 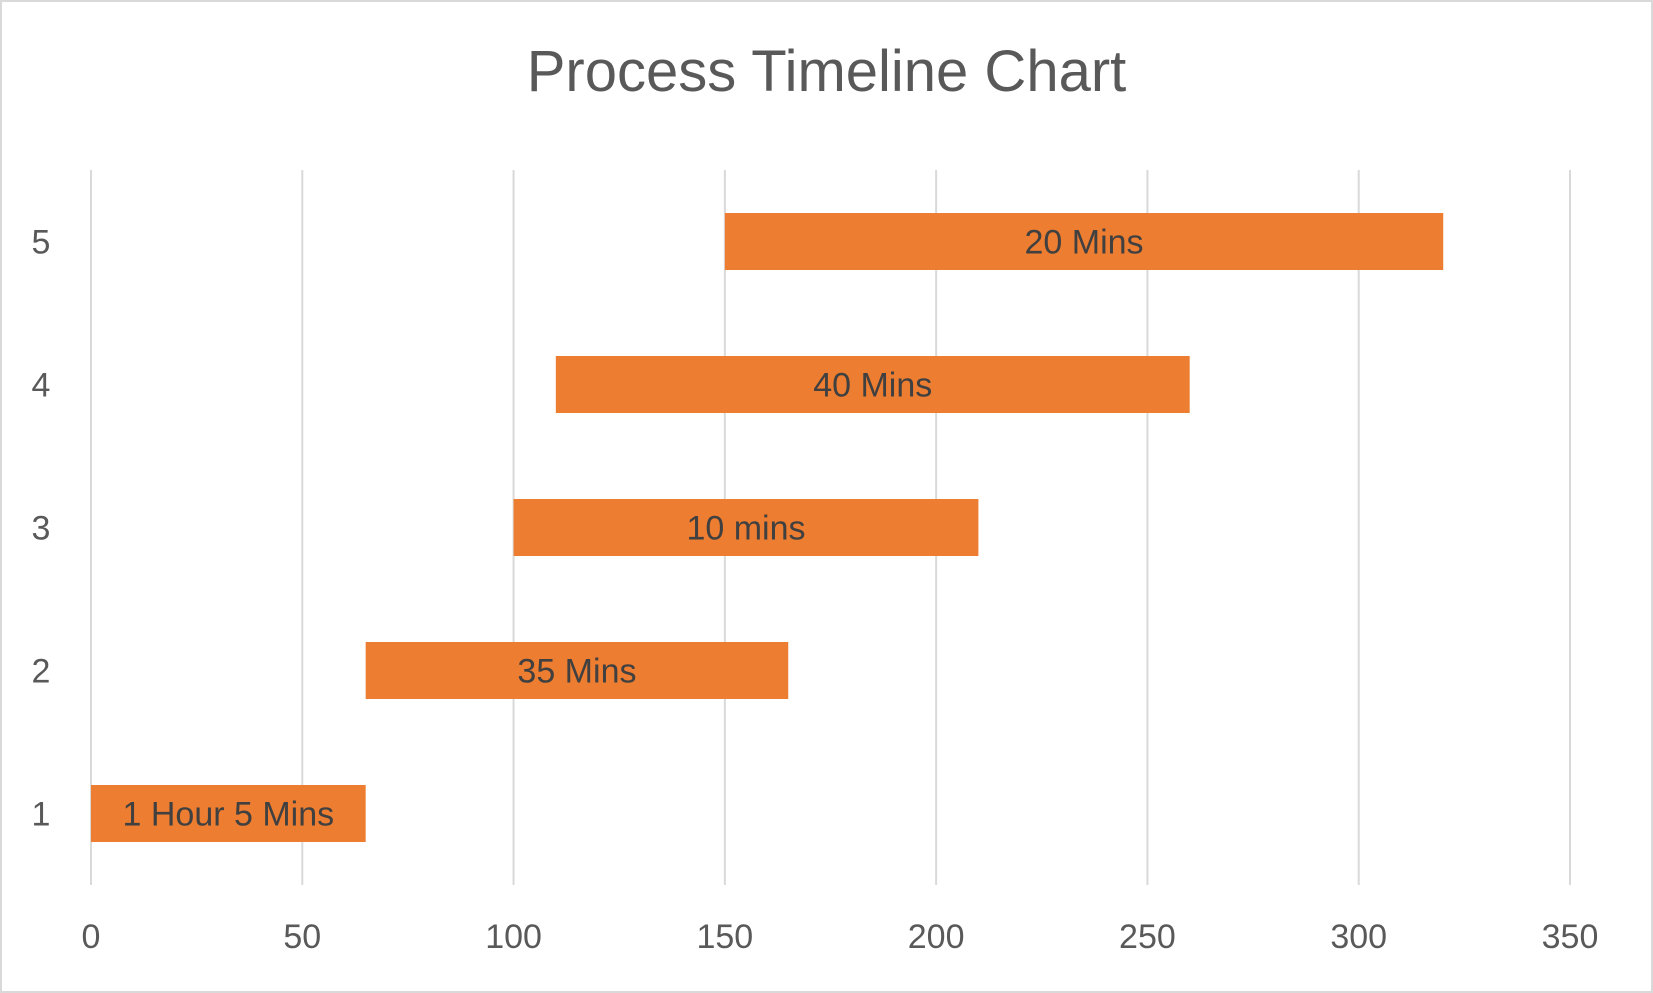 I want to click on x-tick-label: 200, so click(x=936, y=937).